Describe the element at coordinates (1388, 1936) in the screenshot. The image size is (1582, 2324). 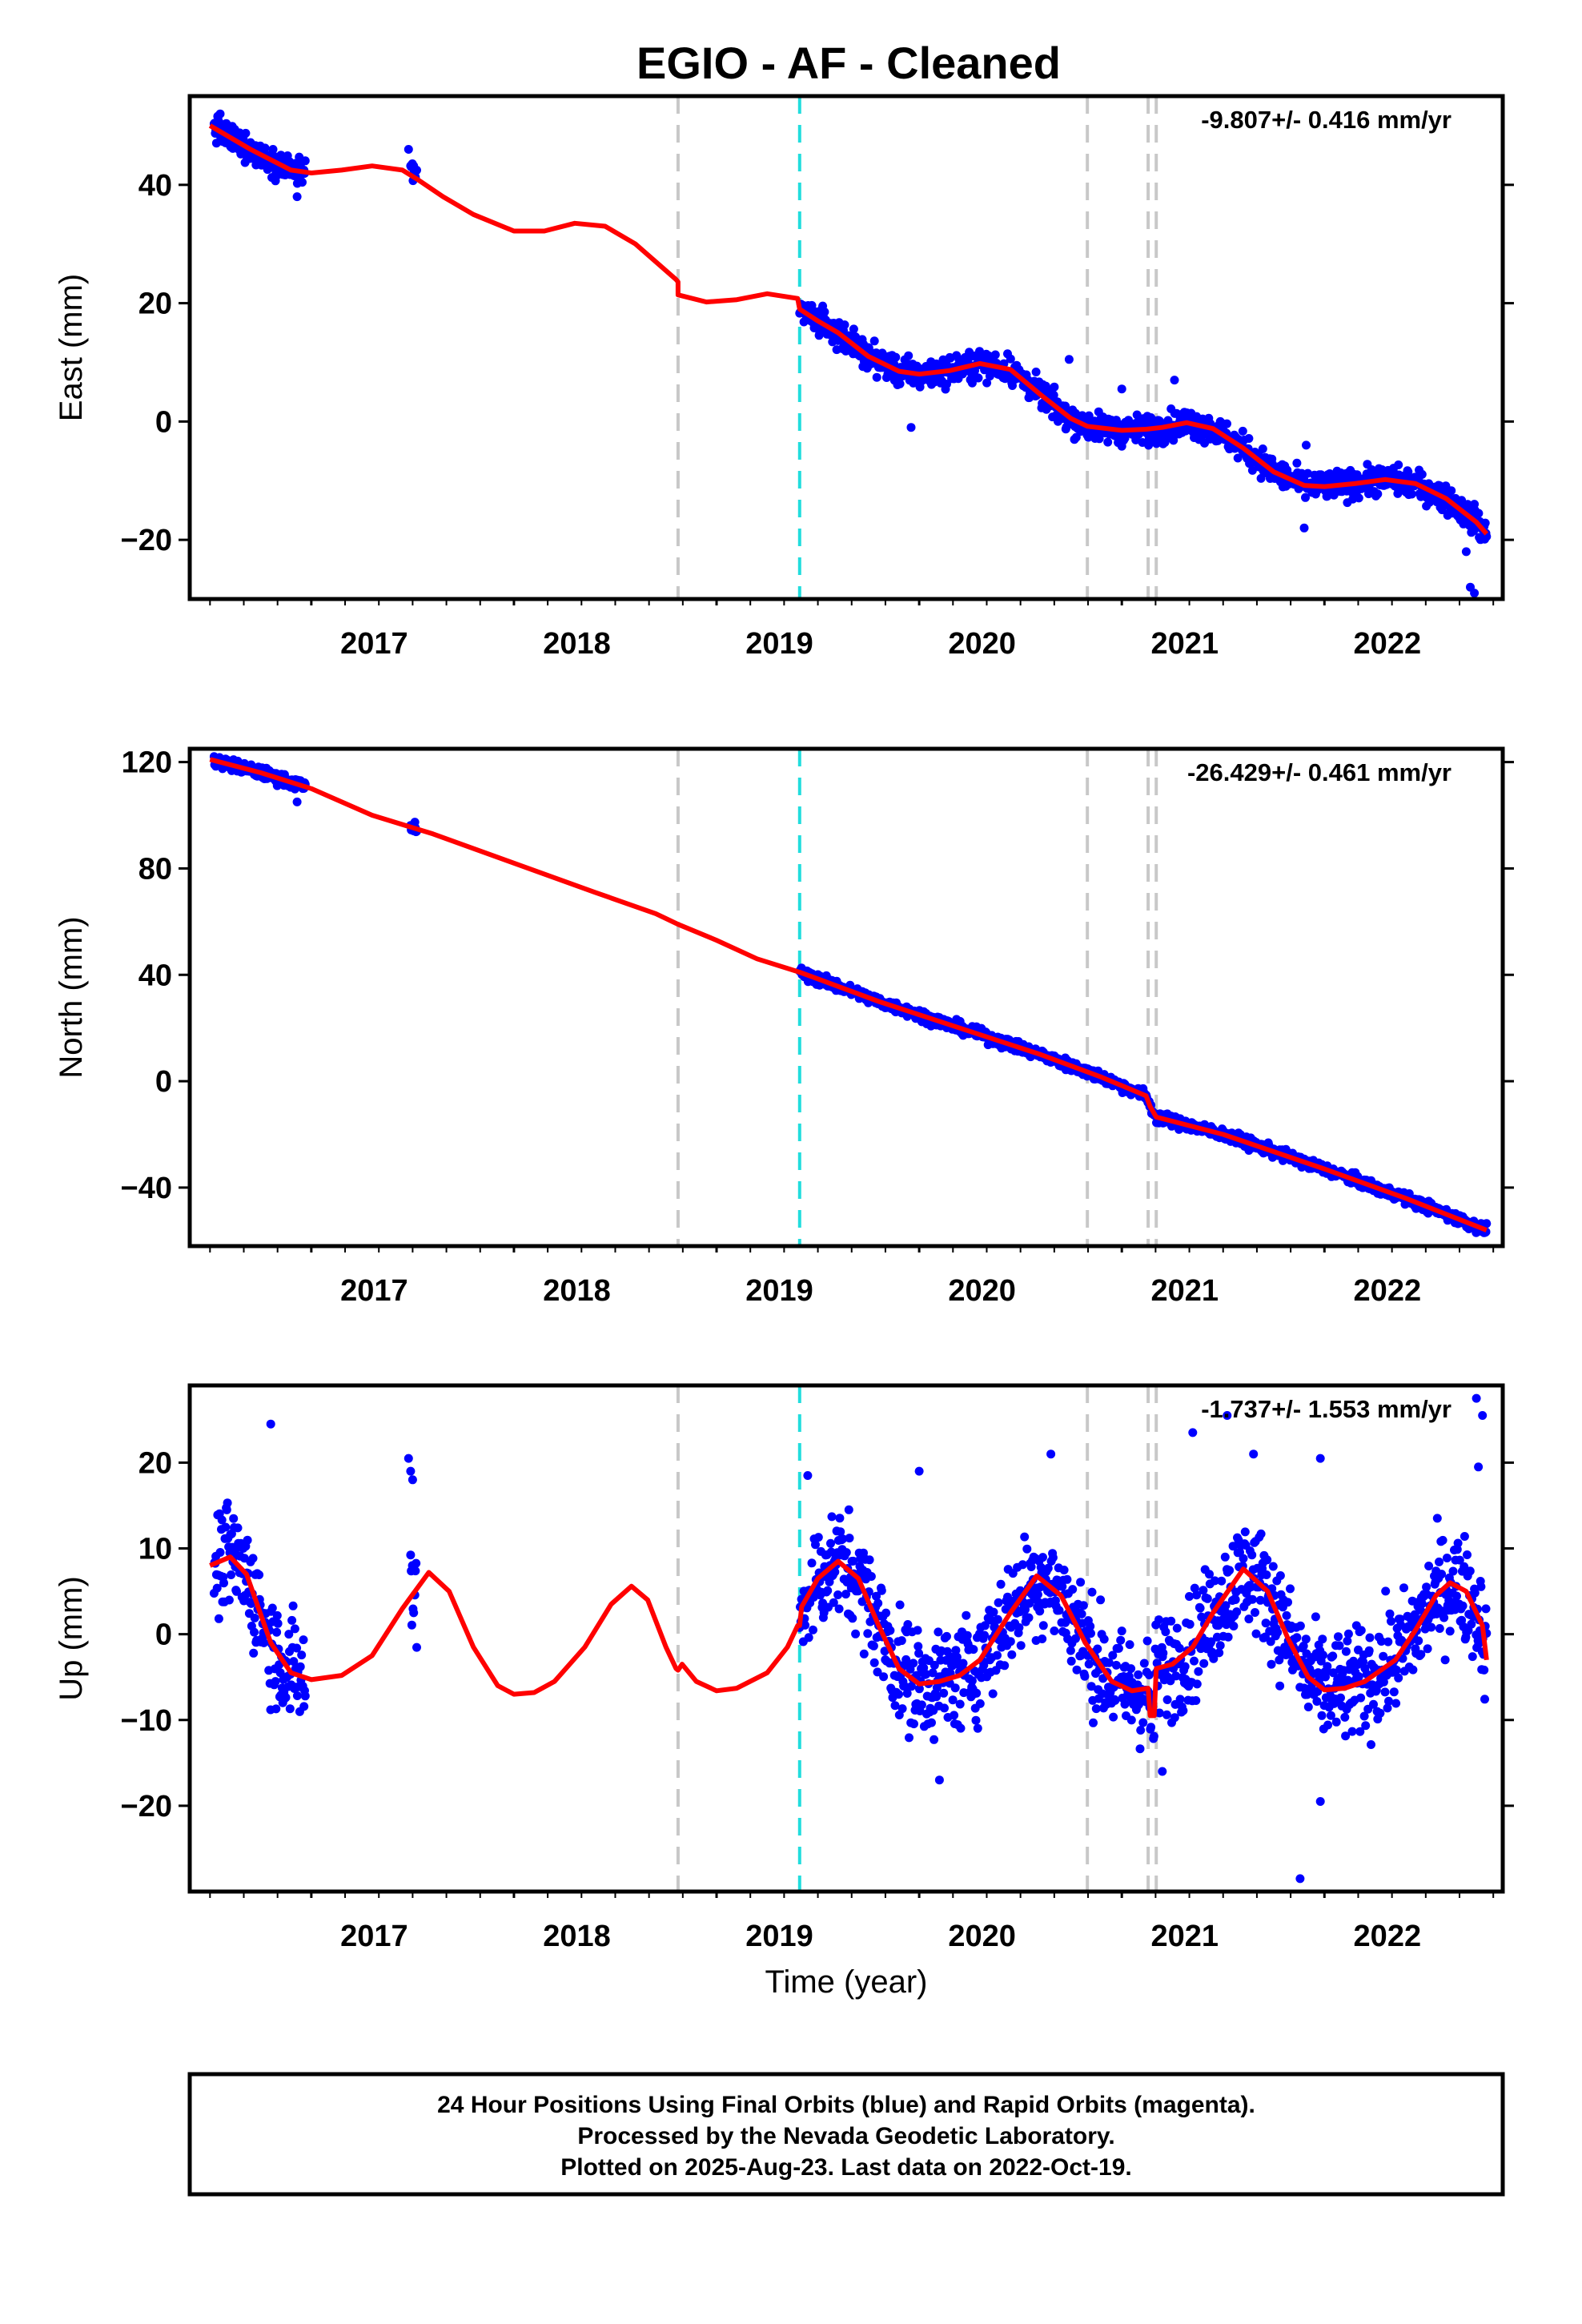
I see `x-tick-label: 2022` at that location.